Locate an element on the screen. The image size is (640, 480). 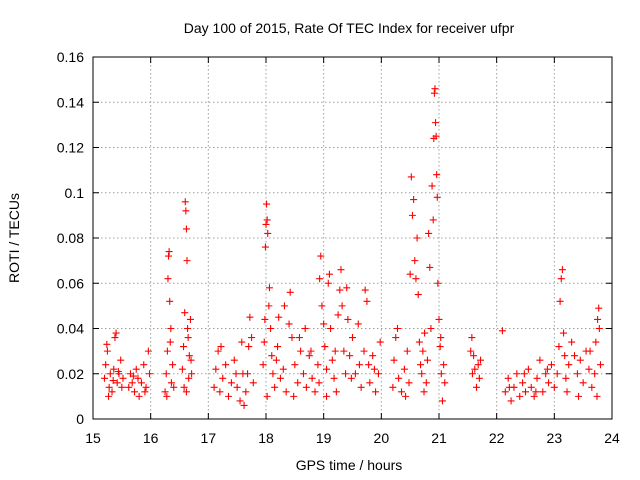
x-tick-label: 17 is located at coordinates (209, 438).